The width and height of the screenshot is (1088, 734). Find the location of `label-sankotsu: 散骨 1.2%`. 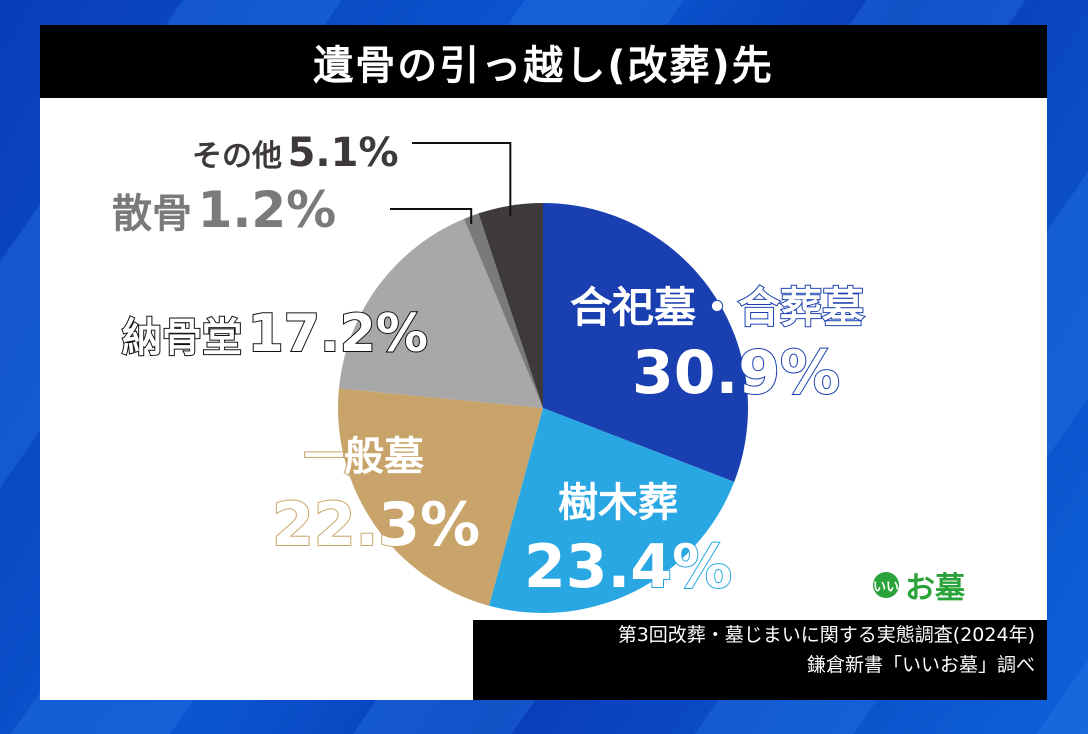

label-sankotsu: 散骨 1.2% is located at coordinates (224, 210).